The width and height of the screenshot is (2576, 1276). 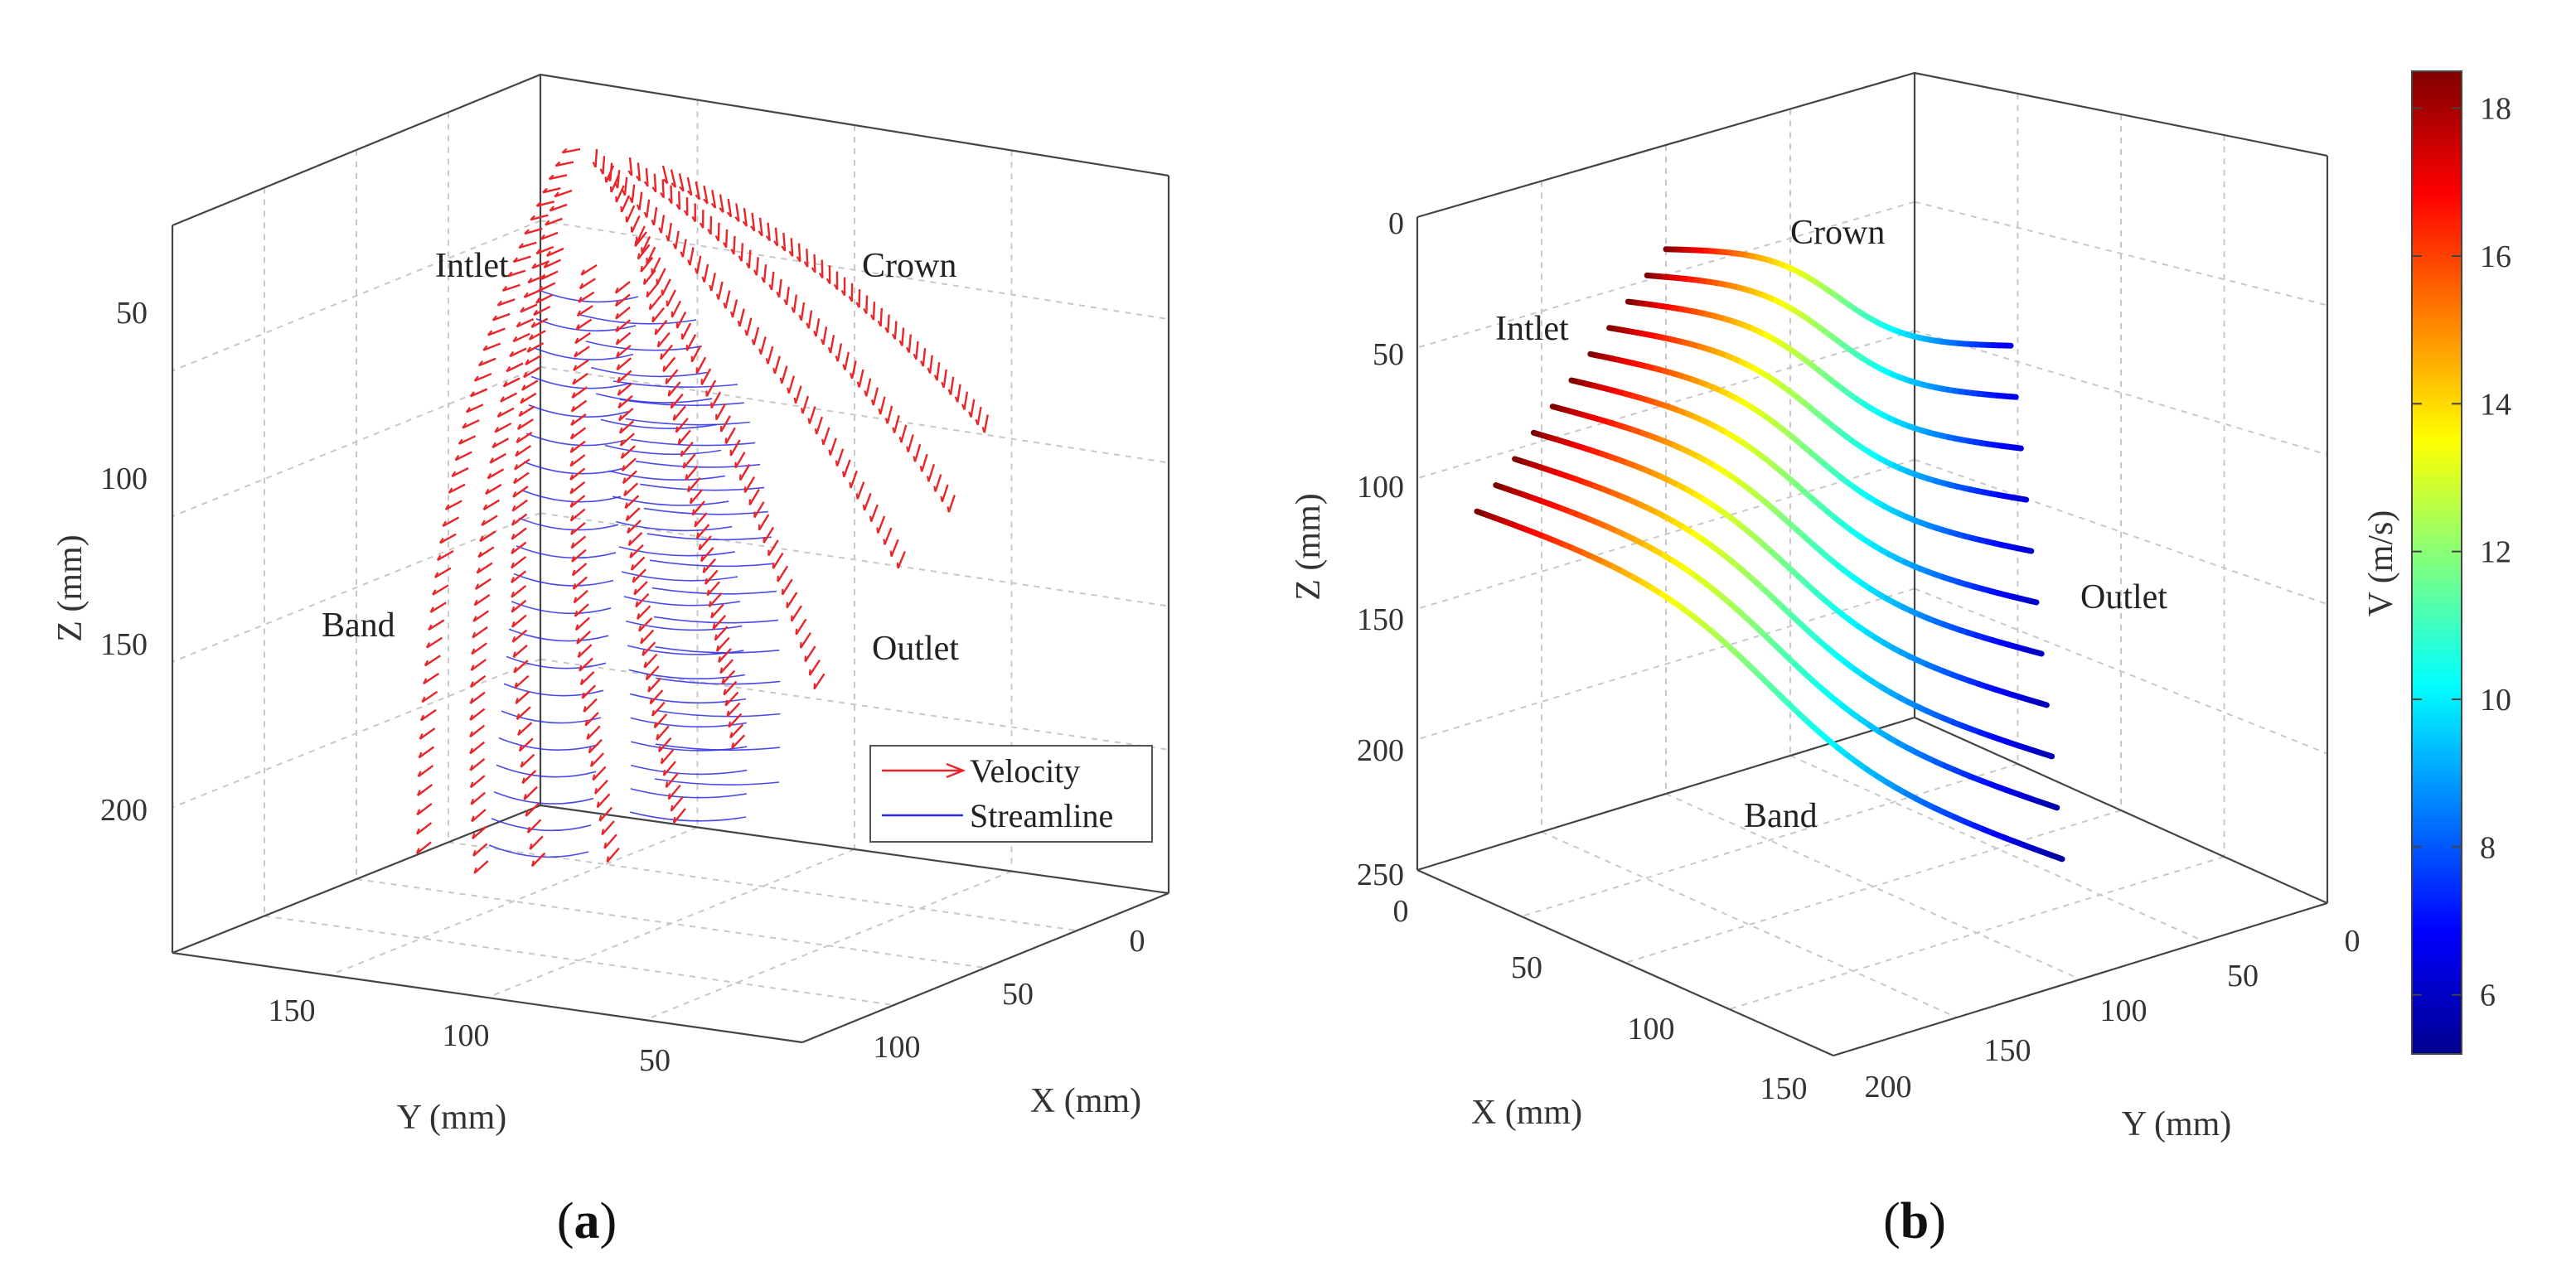 I want to click on streamline-group, so click(x=663, y=568).